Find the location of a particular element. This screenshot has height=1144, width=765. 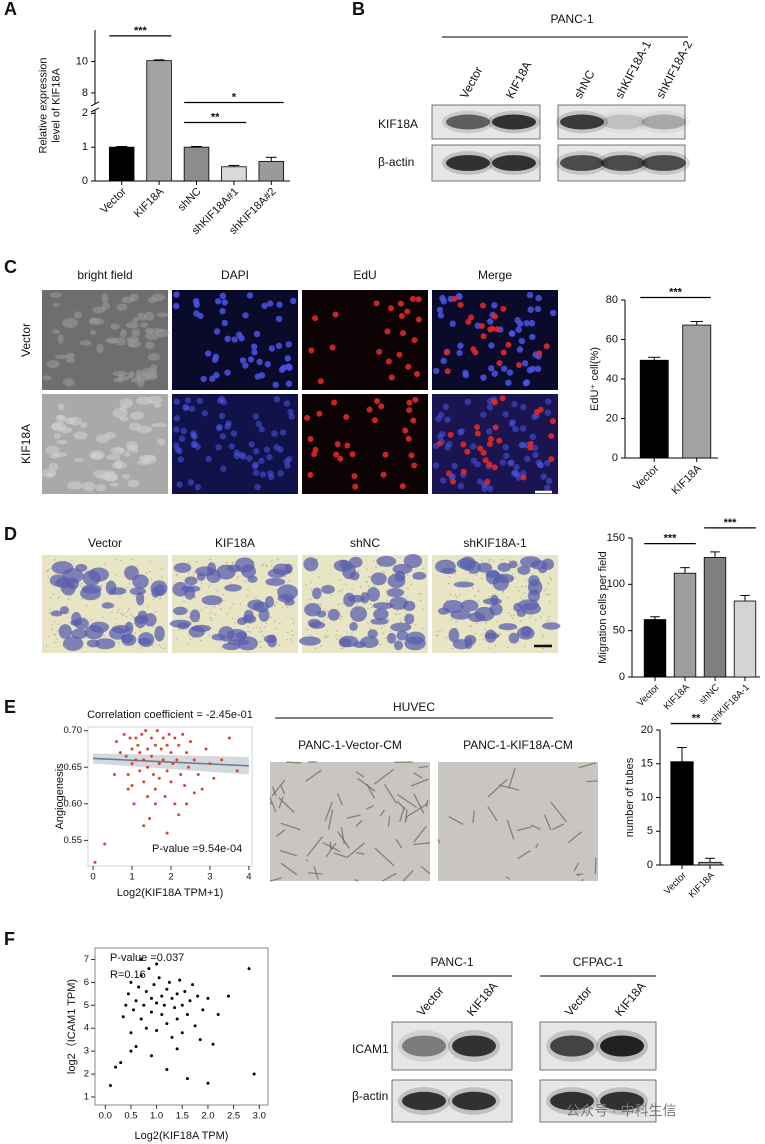

y-tick-label: 1 is located at coordinates (86, 1096).